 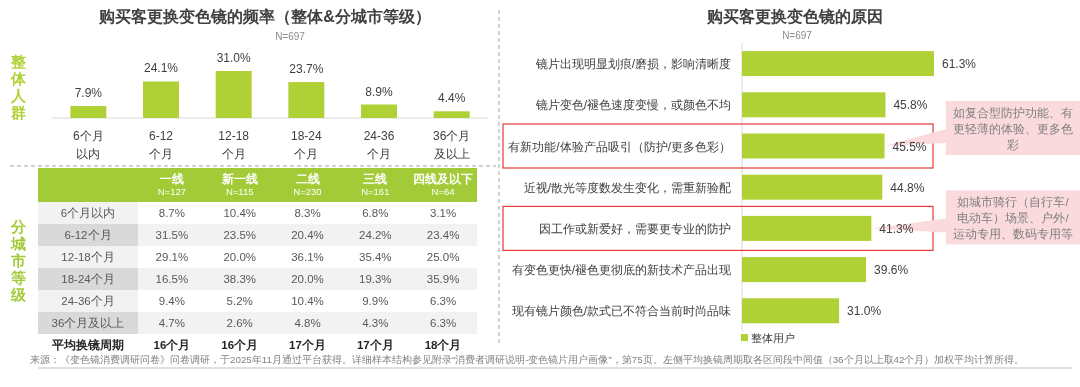 I want to click on data-label: 3.1%, so click(x=443, y=213).